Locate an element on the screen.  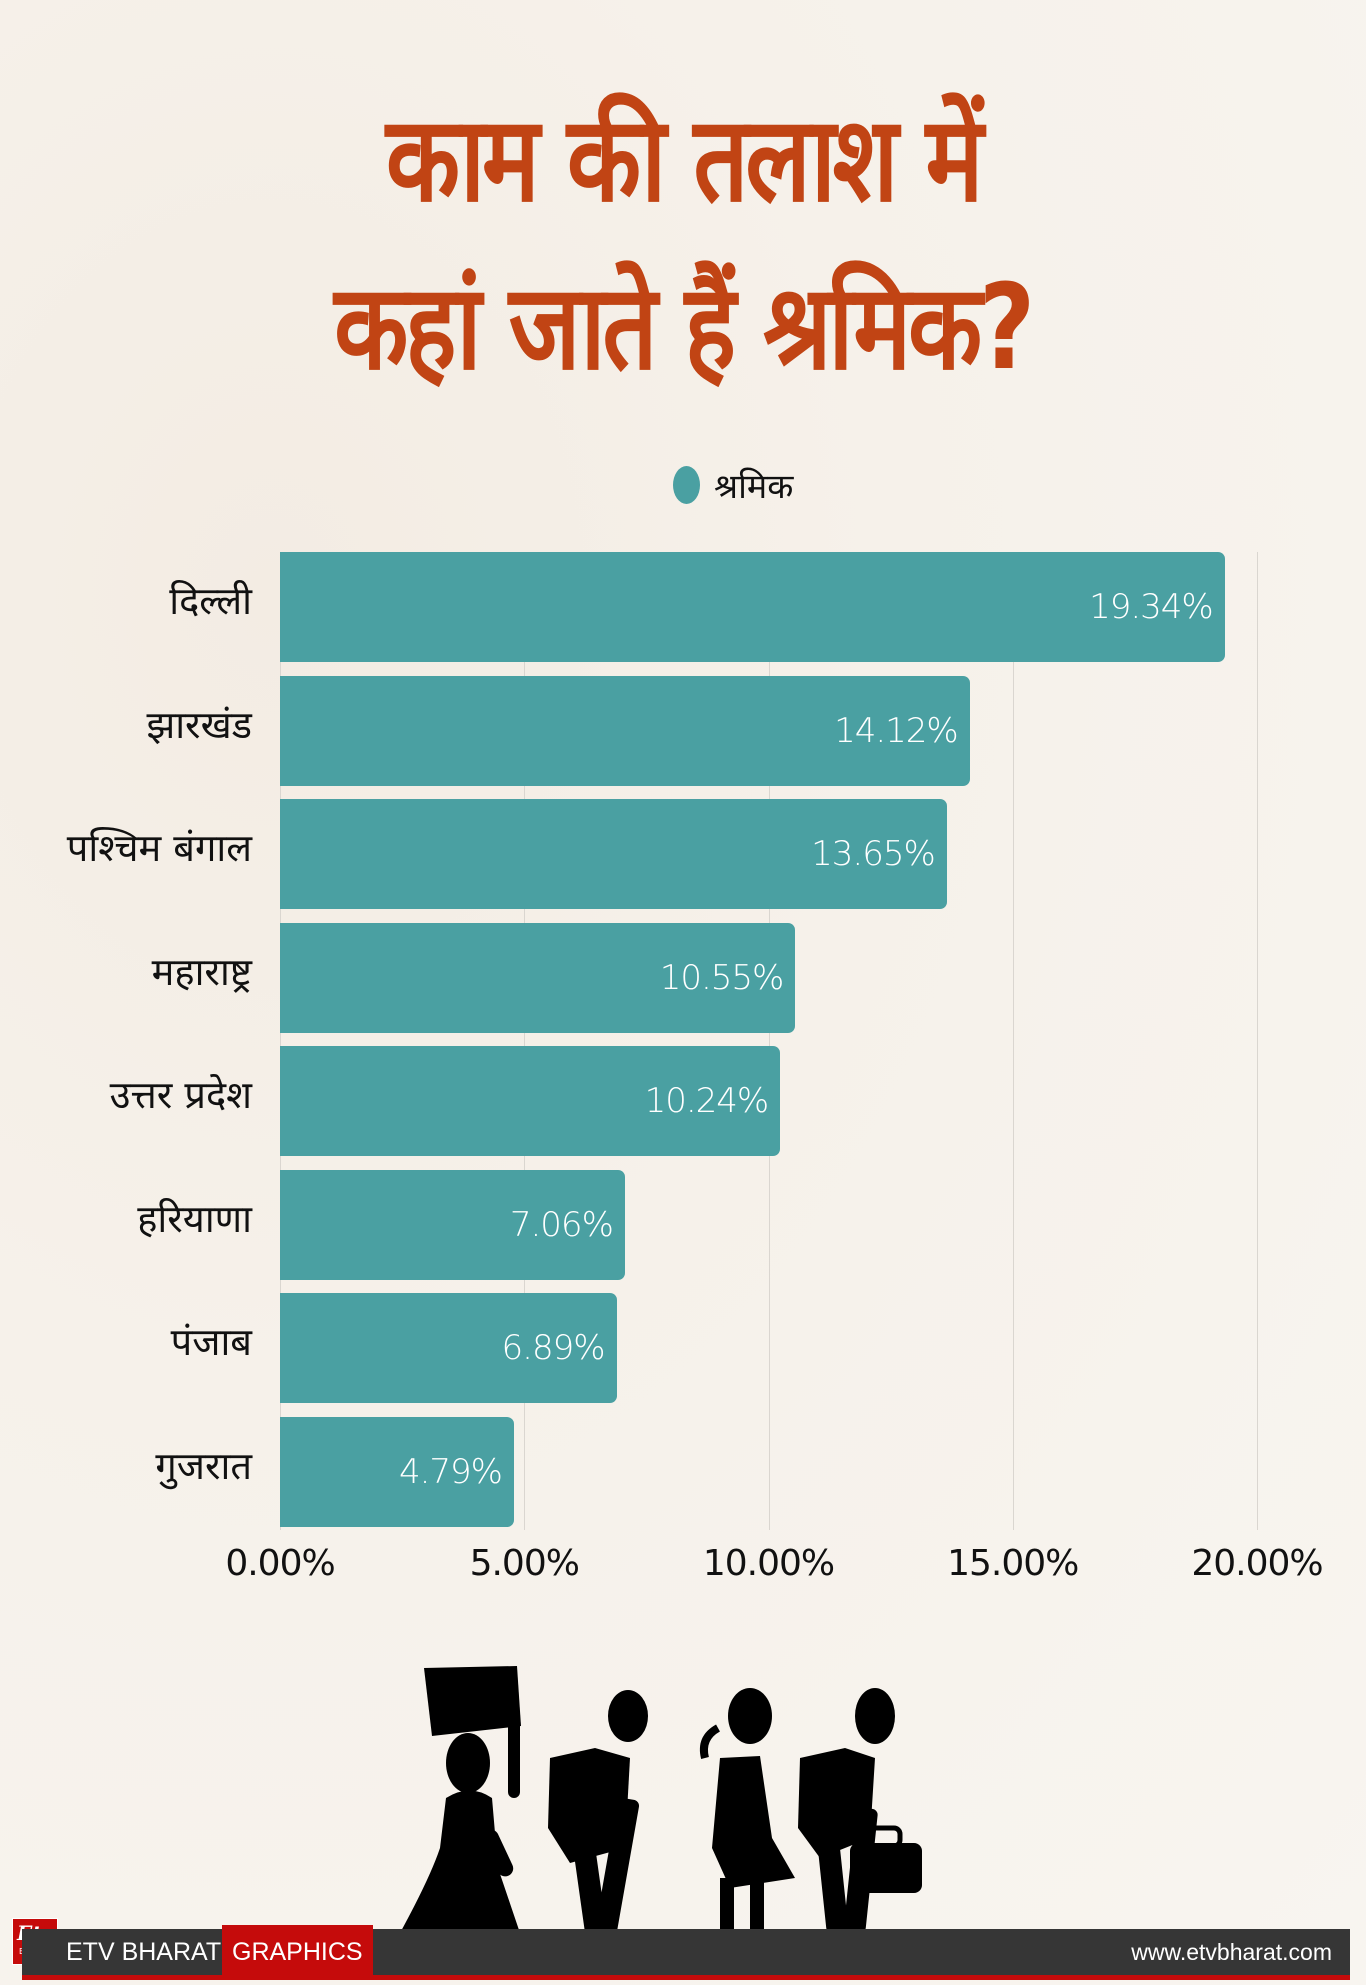
bar-value-label: 6.89% is located at coordinates (553, 1348).